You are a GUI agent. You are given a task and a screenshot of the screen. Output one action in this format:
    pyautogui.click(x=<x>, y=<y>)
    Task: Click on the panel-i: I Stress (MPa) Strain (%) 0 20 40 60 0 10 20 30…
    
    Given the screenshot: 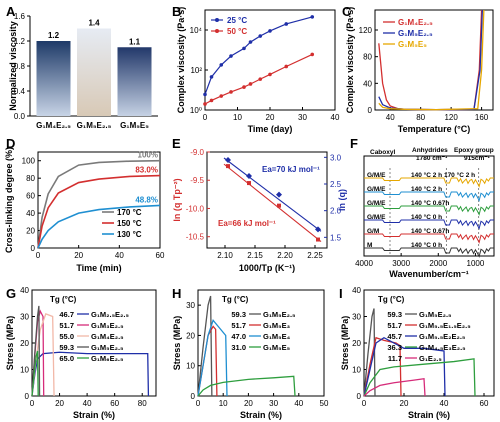 What is the action you would take?
    pyautogui.click(x=417, y=353)
    